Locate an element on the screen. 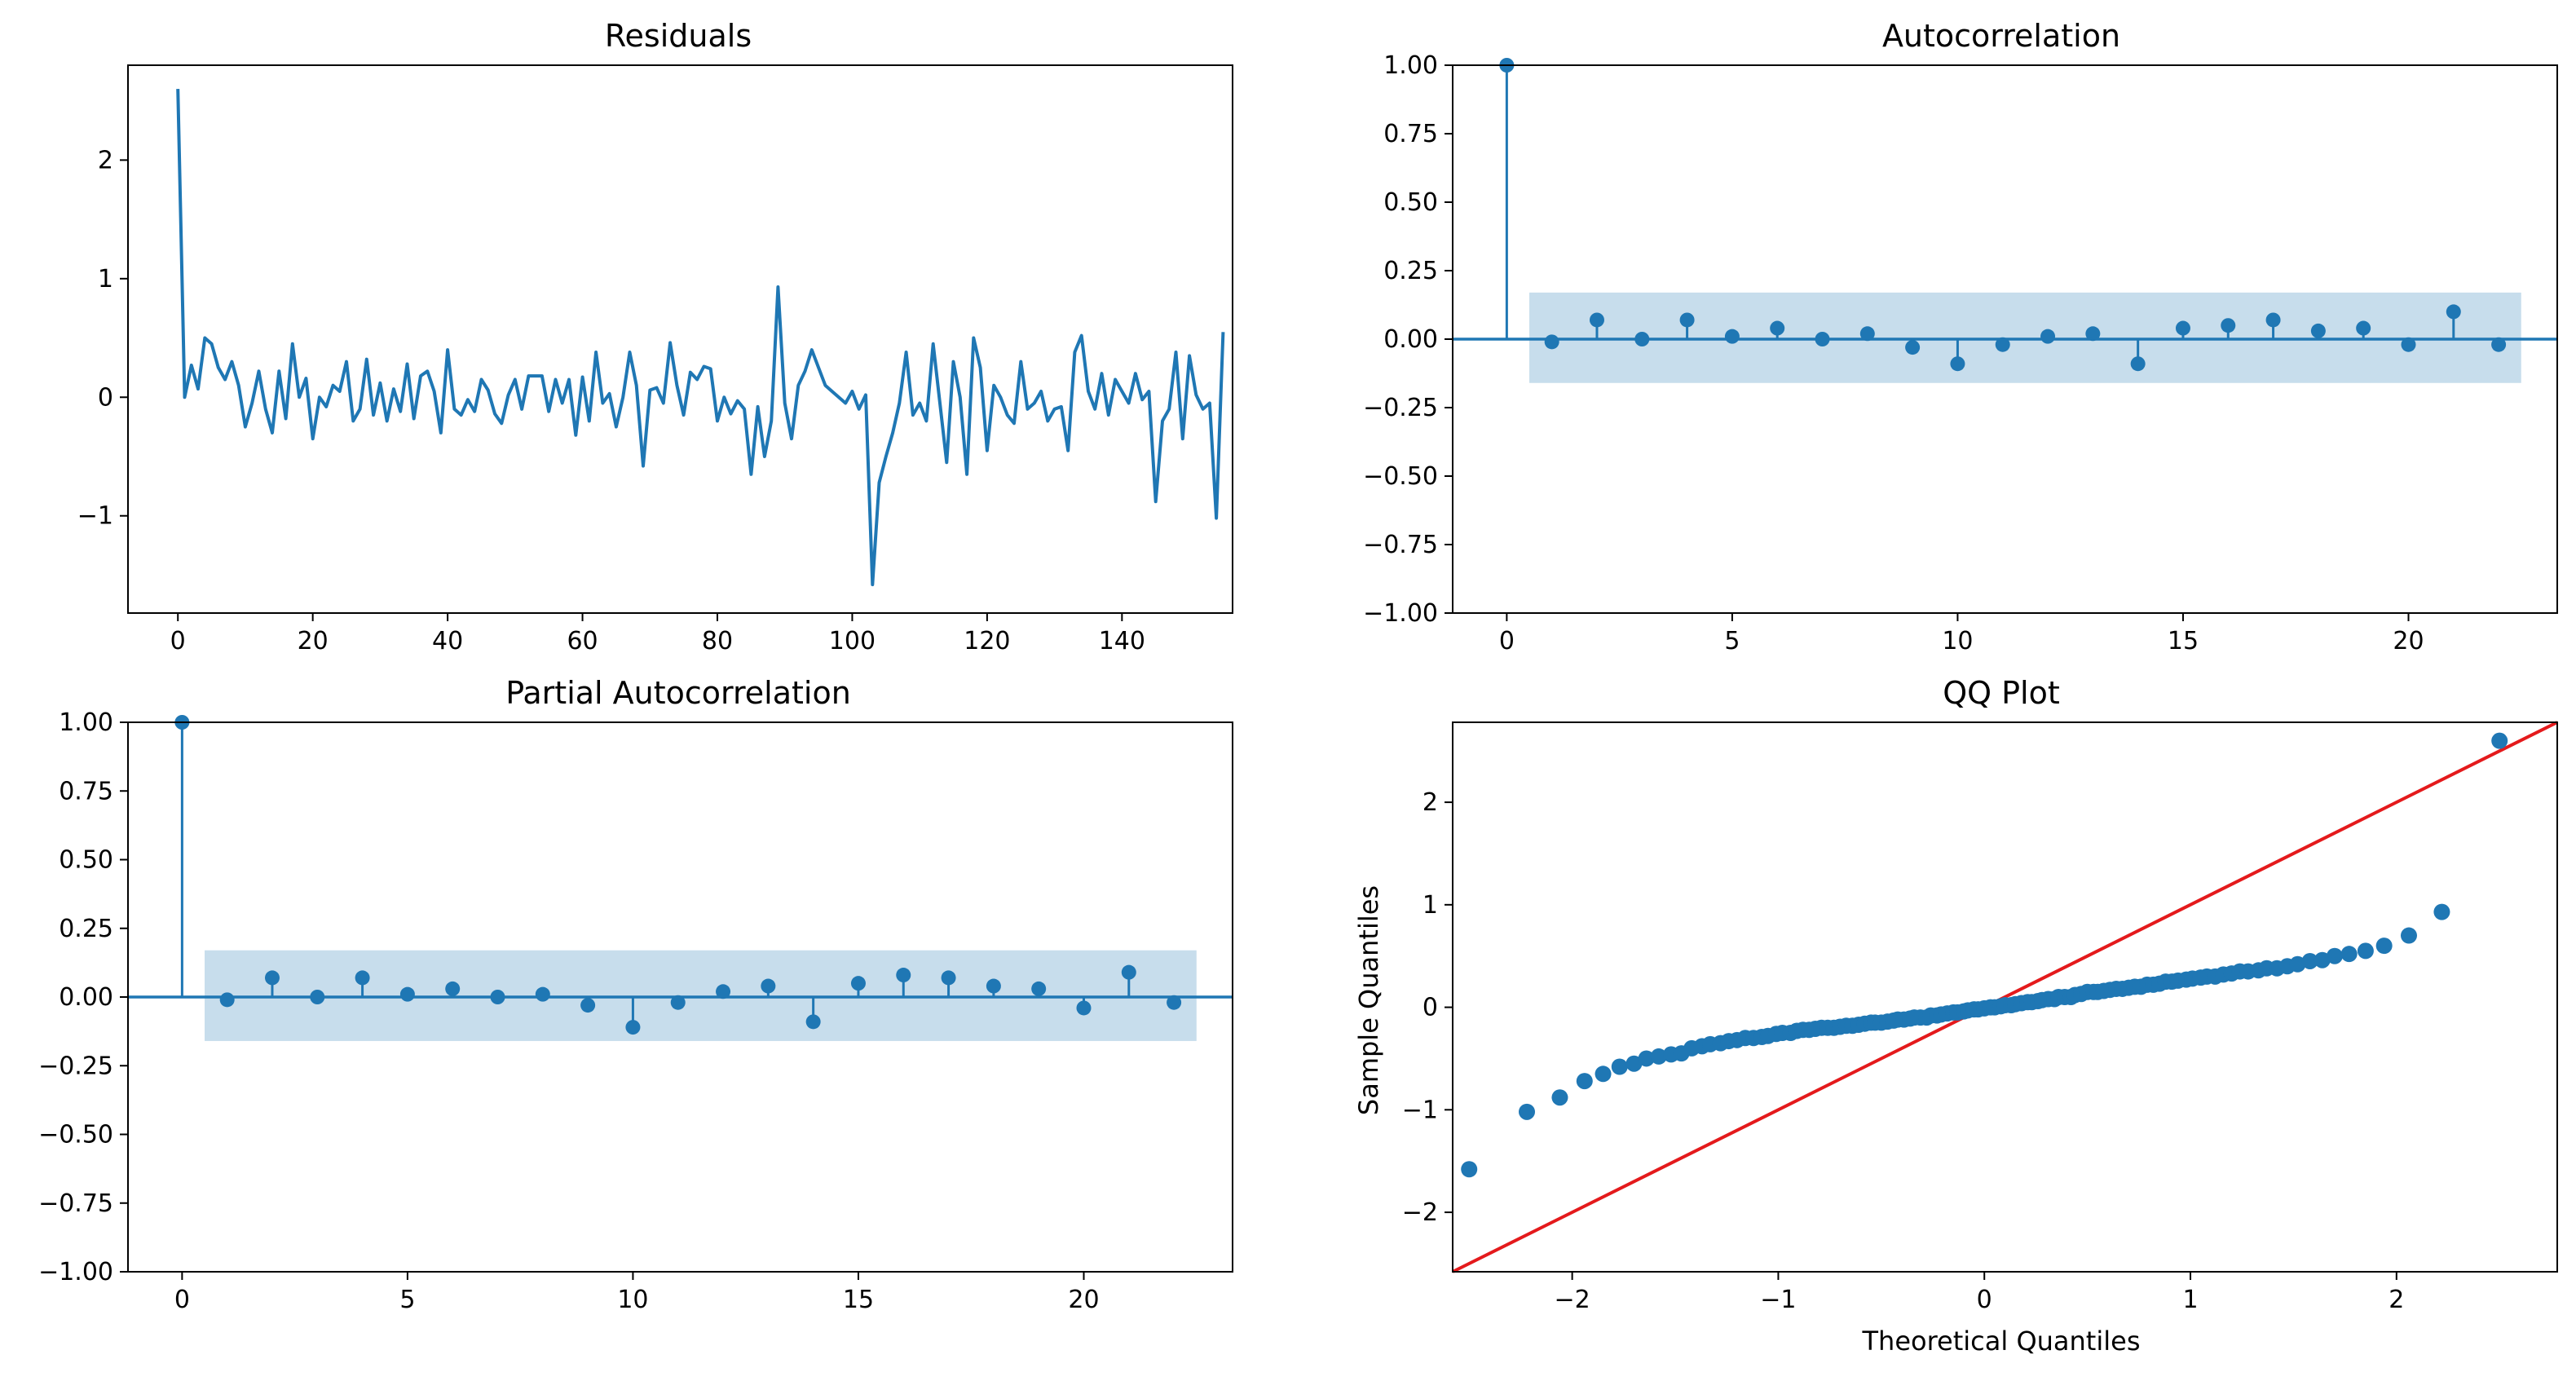  p1-xtick-label: 15 is located at coordinates (2183, 641).